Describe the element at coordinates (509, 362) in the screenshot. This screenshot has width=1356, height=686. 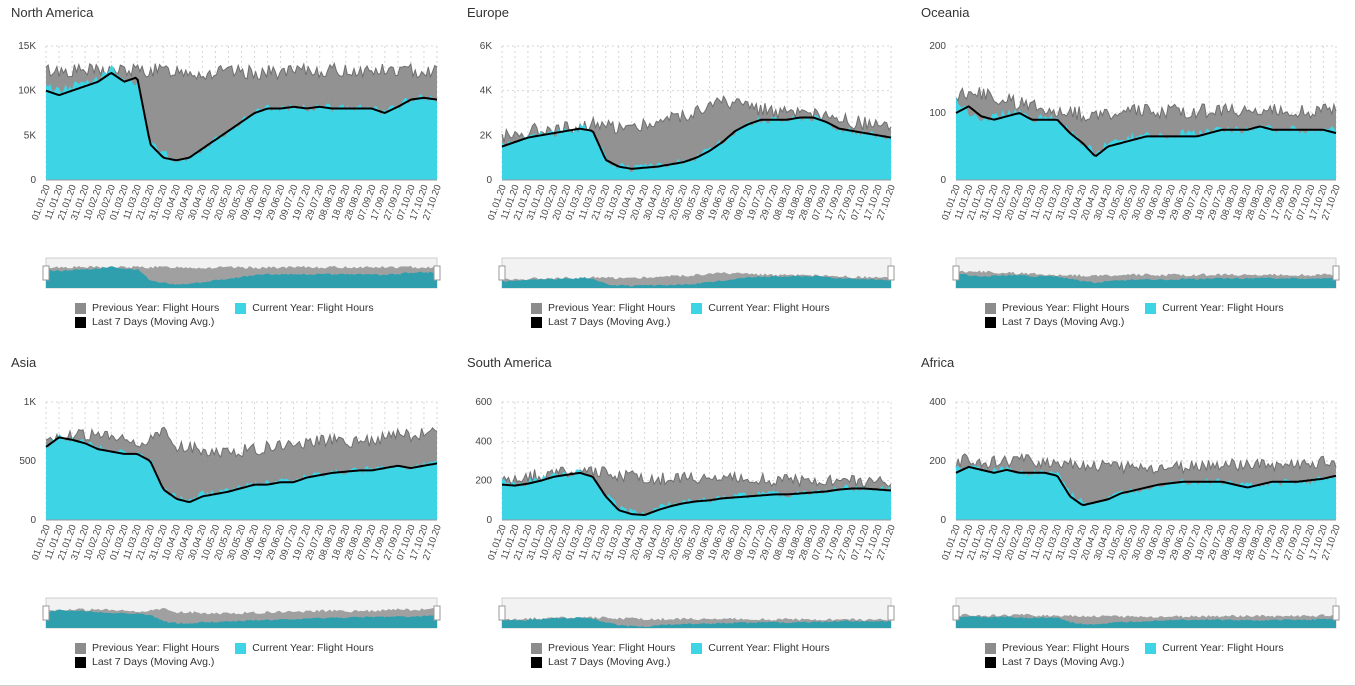
I see `panel-title: South America` at that location.